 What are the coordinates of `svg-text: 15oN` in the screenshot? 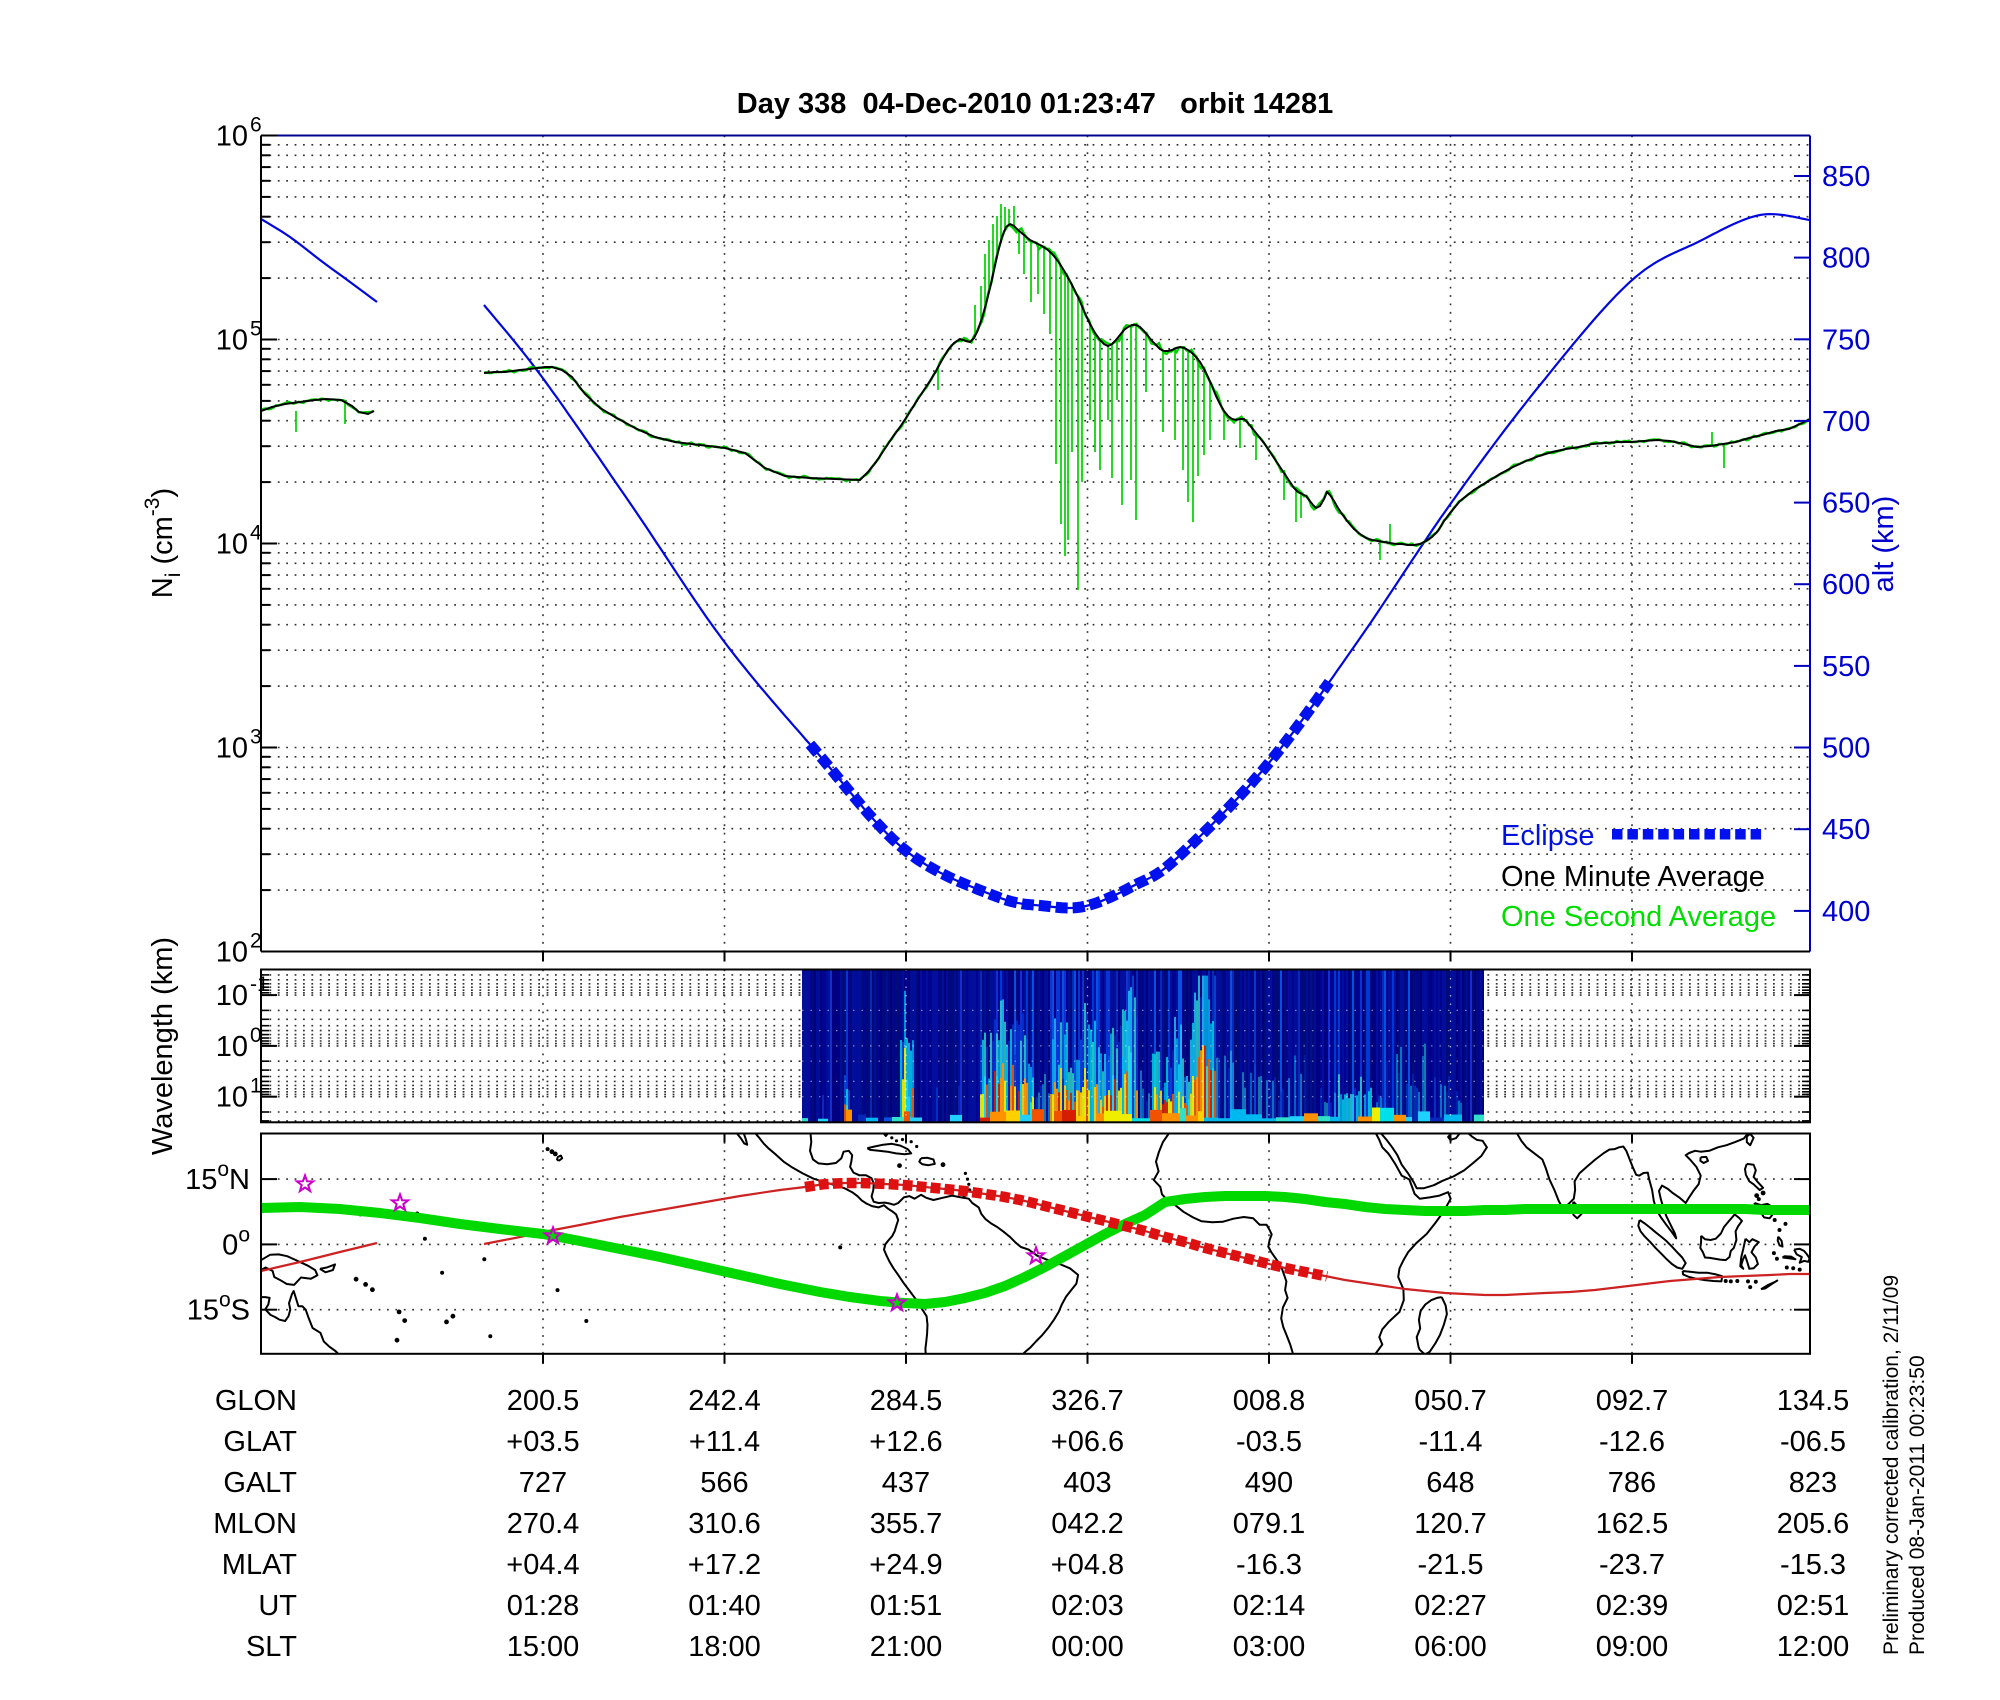 It's located at (217, 1177).